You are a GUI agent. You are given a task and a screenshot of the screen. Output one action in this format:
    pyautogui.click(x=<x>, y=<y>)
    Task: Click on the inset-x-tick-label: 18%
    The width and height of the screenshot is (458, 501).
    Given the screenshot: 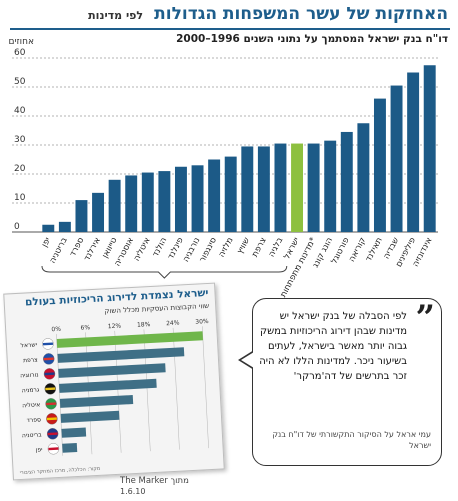 What is the action you would take?
    pyautogui.click(x=144, y=325)
    